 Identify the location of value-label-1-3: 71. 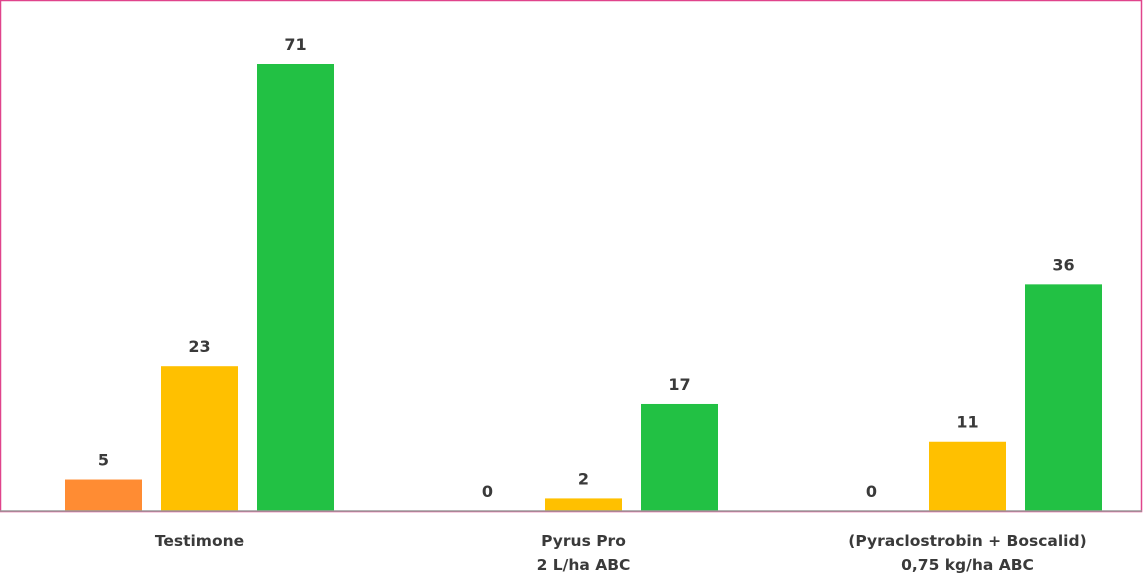
(295, 44).